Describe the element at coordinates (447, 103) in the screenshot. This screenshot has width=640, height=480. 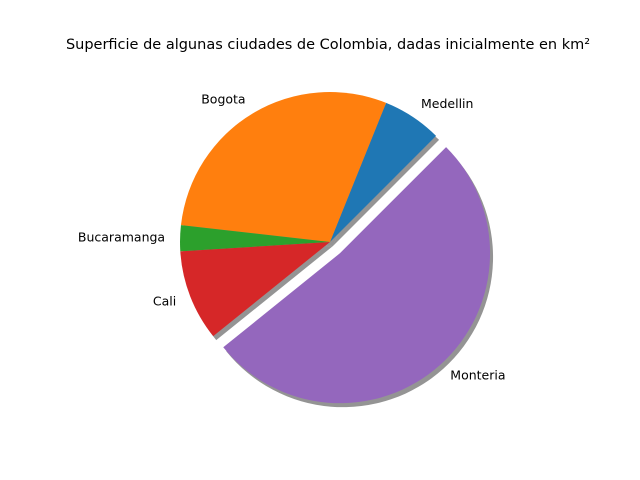
I see `slice-label-medellin: Medellin` at that location.